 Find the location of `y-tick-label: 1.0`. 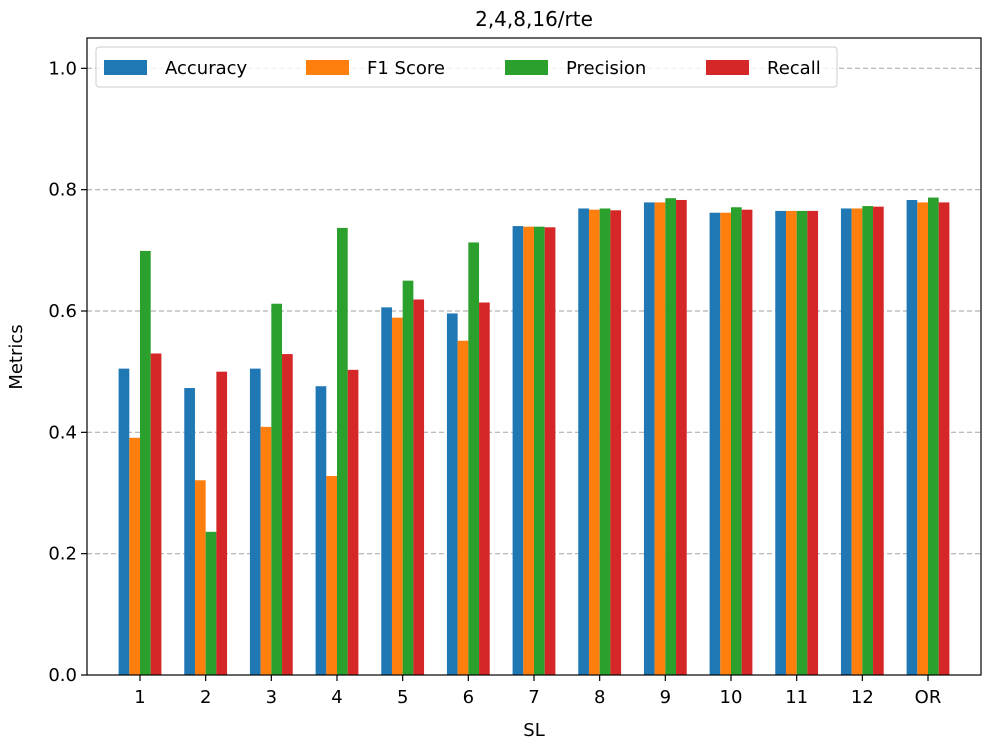

y-tick-label: 1.0 is located at coordinates (62, 68).